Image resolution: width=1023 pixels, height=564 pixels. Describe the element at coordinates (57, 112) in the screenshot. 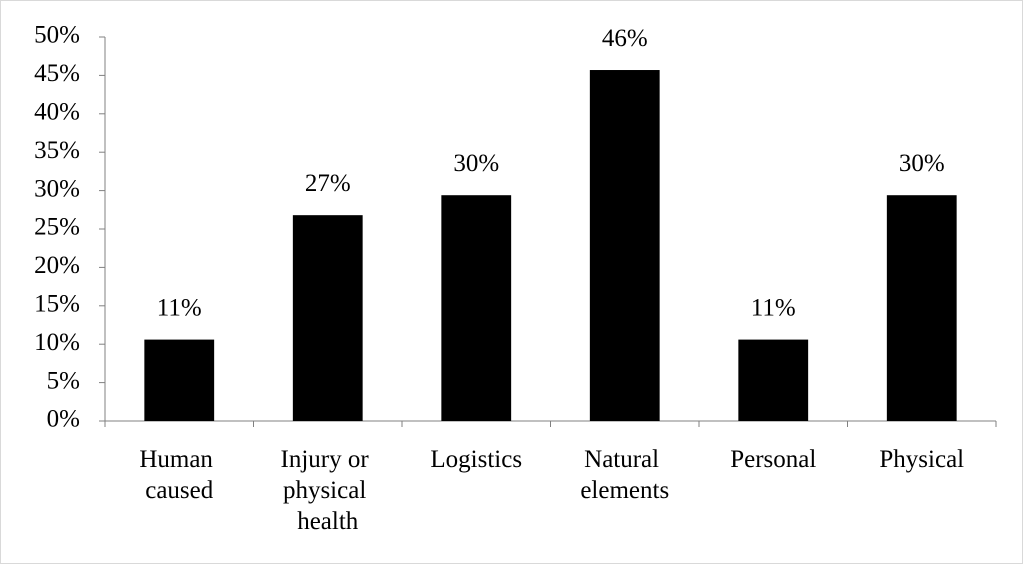

I see `y-tick-label: 40%` at that location.